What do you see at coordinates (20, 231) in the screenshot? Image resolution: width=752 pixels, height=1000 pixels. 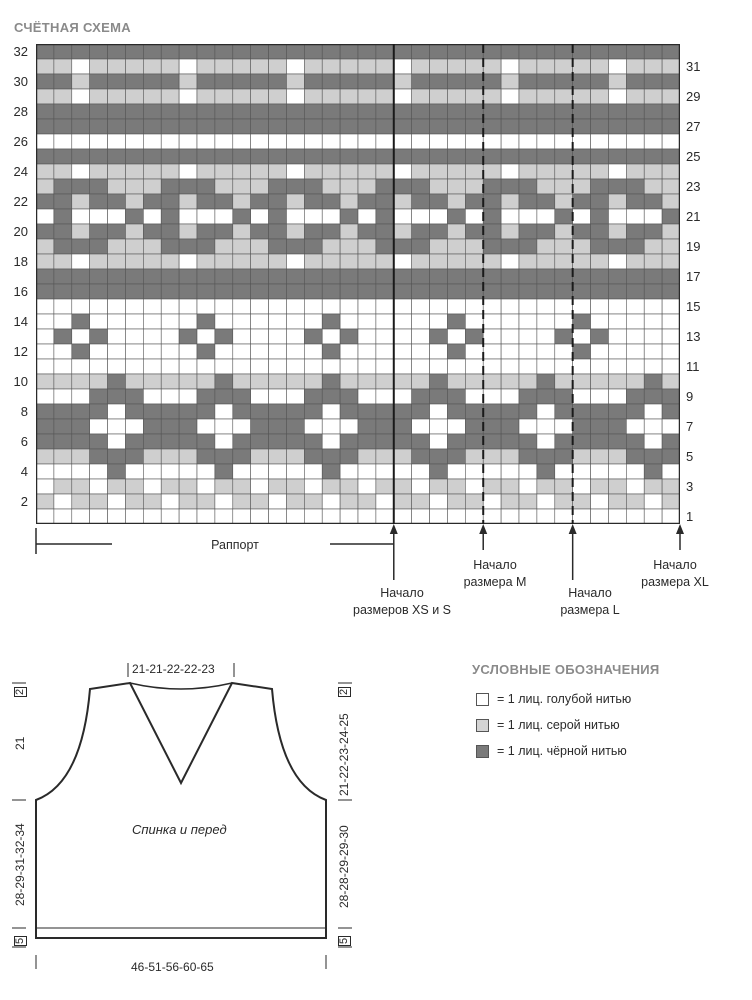 I see `row-number-left: 20` at bounding box center [20, 231].